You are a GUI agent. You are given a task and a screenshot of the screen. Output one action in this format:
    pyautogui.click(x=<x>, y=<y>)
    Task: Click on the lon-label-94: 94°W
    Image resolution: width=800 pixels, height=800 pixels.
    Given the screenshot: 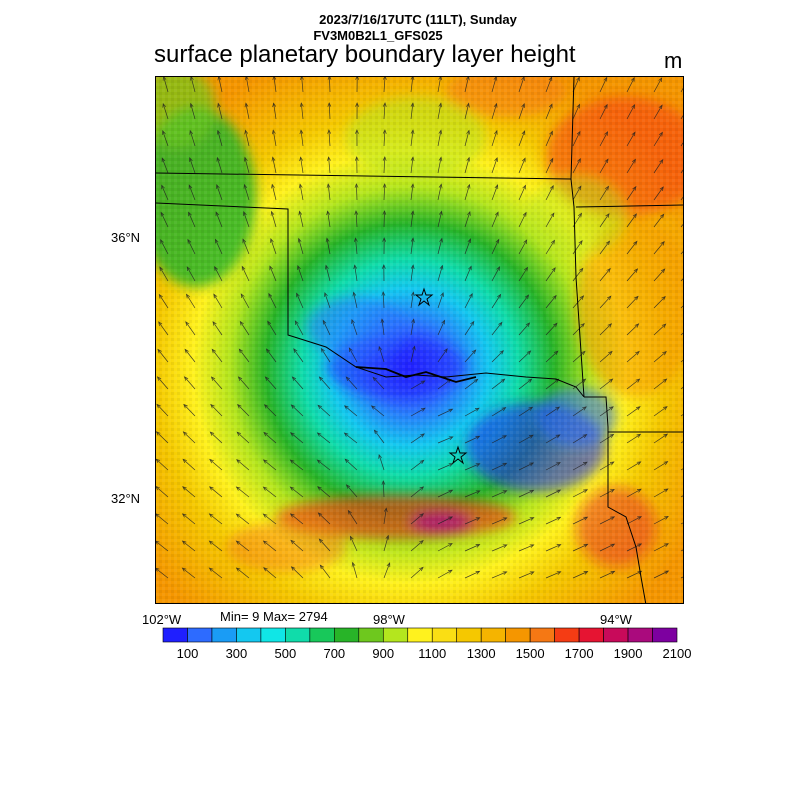 What is the action you would take?
    pyautogui.click(x=616, y=619)
    